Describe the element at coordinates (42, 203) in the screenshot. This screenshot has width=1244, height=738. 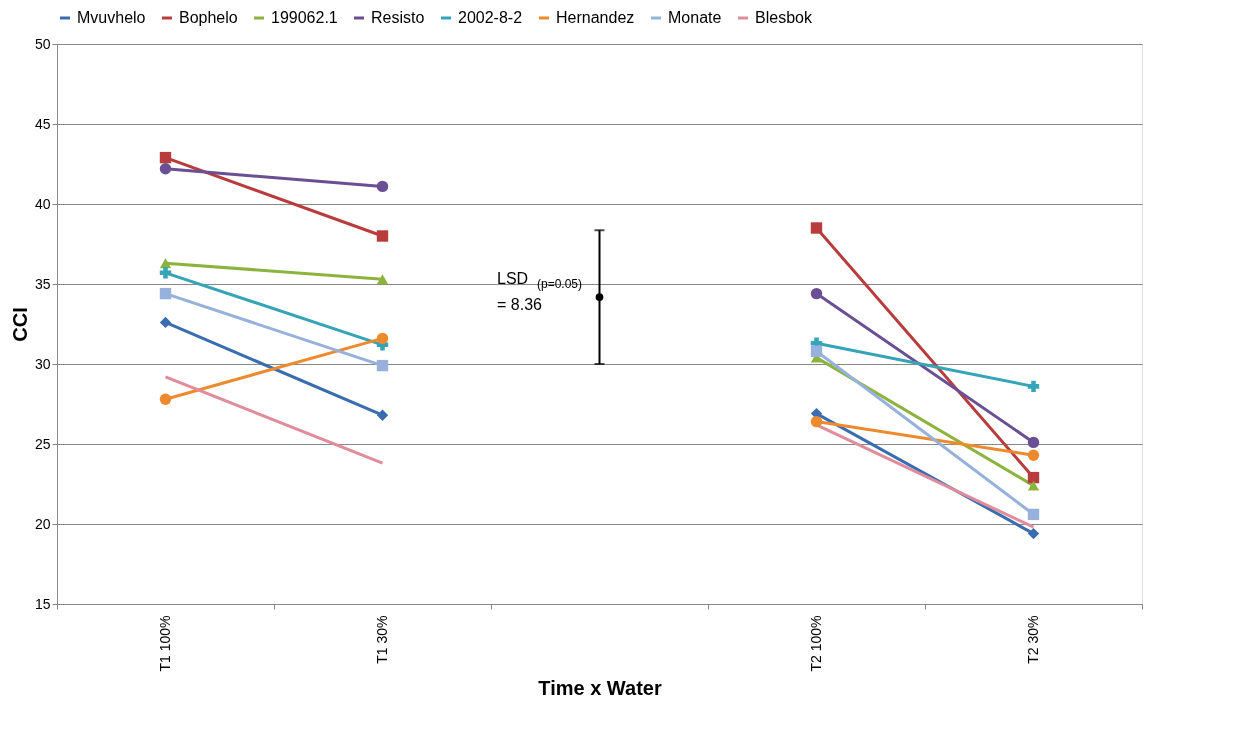
I see `y-tick-label: 40` at that location.